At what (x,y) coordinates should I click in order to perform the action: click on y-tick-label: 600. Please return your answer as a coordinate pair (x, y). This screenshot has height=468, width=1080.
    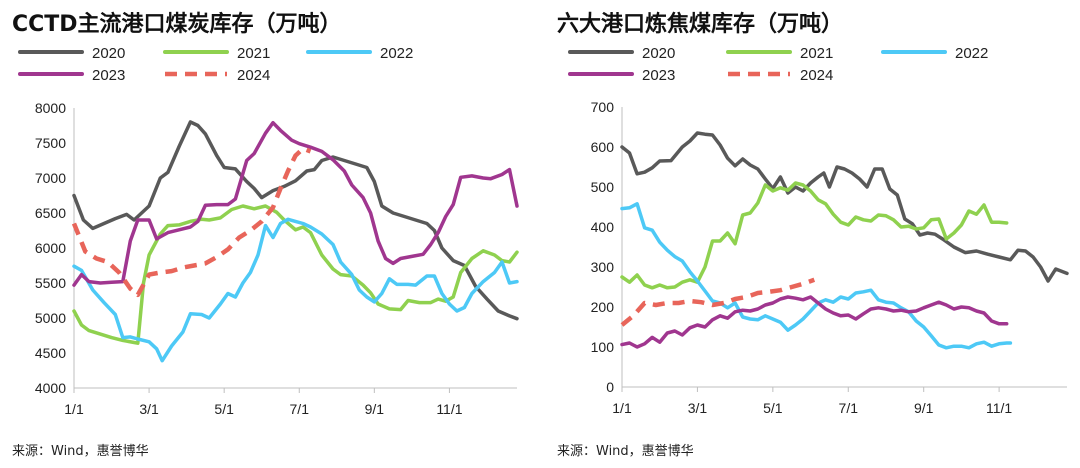
    Looking at the image, I should click on (603, 147).